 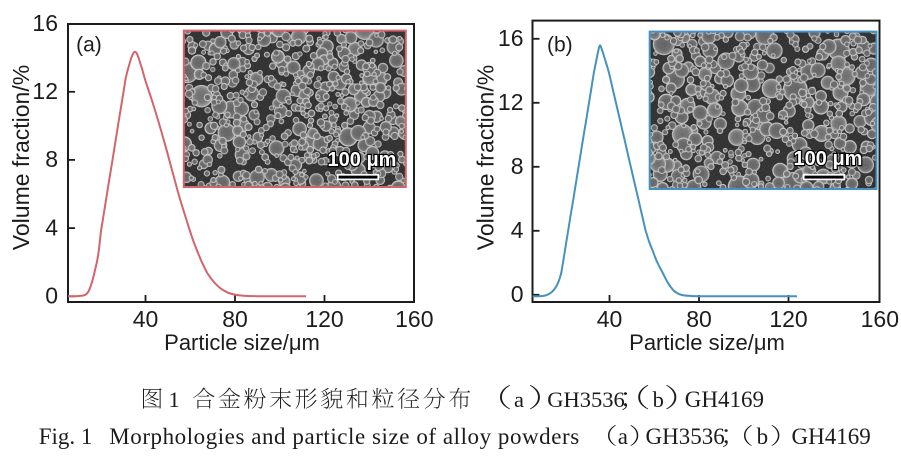 I want to click on svg-text: 1, so click(x=174, y=399).